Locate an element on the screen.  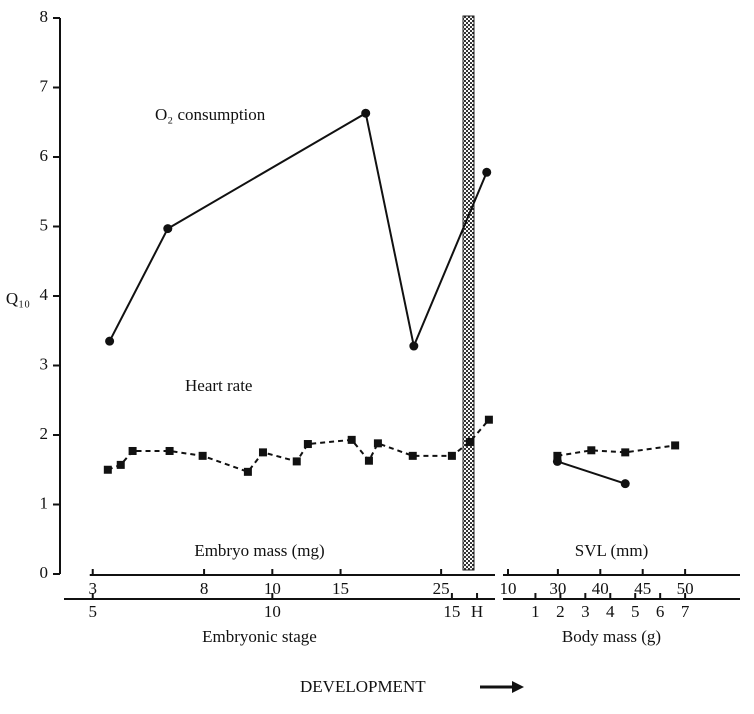
footer: DEVELOPMENT is located at coordinates (363, 686).